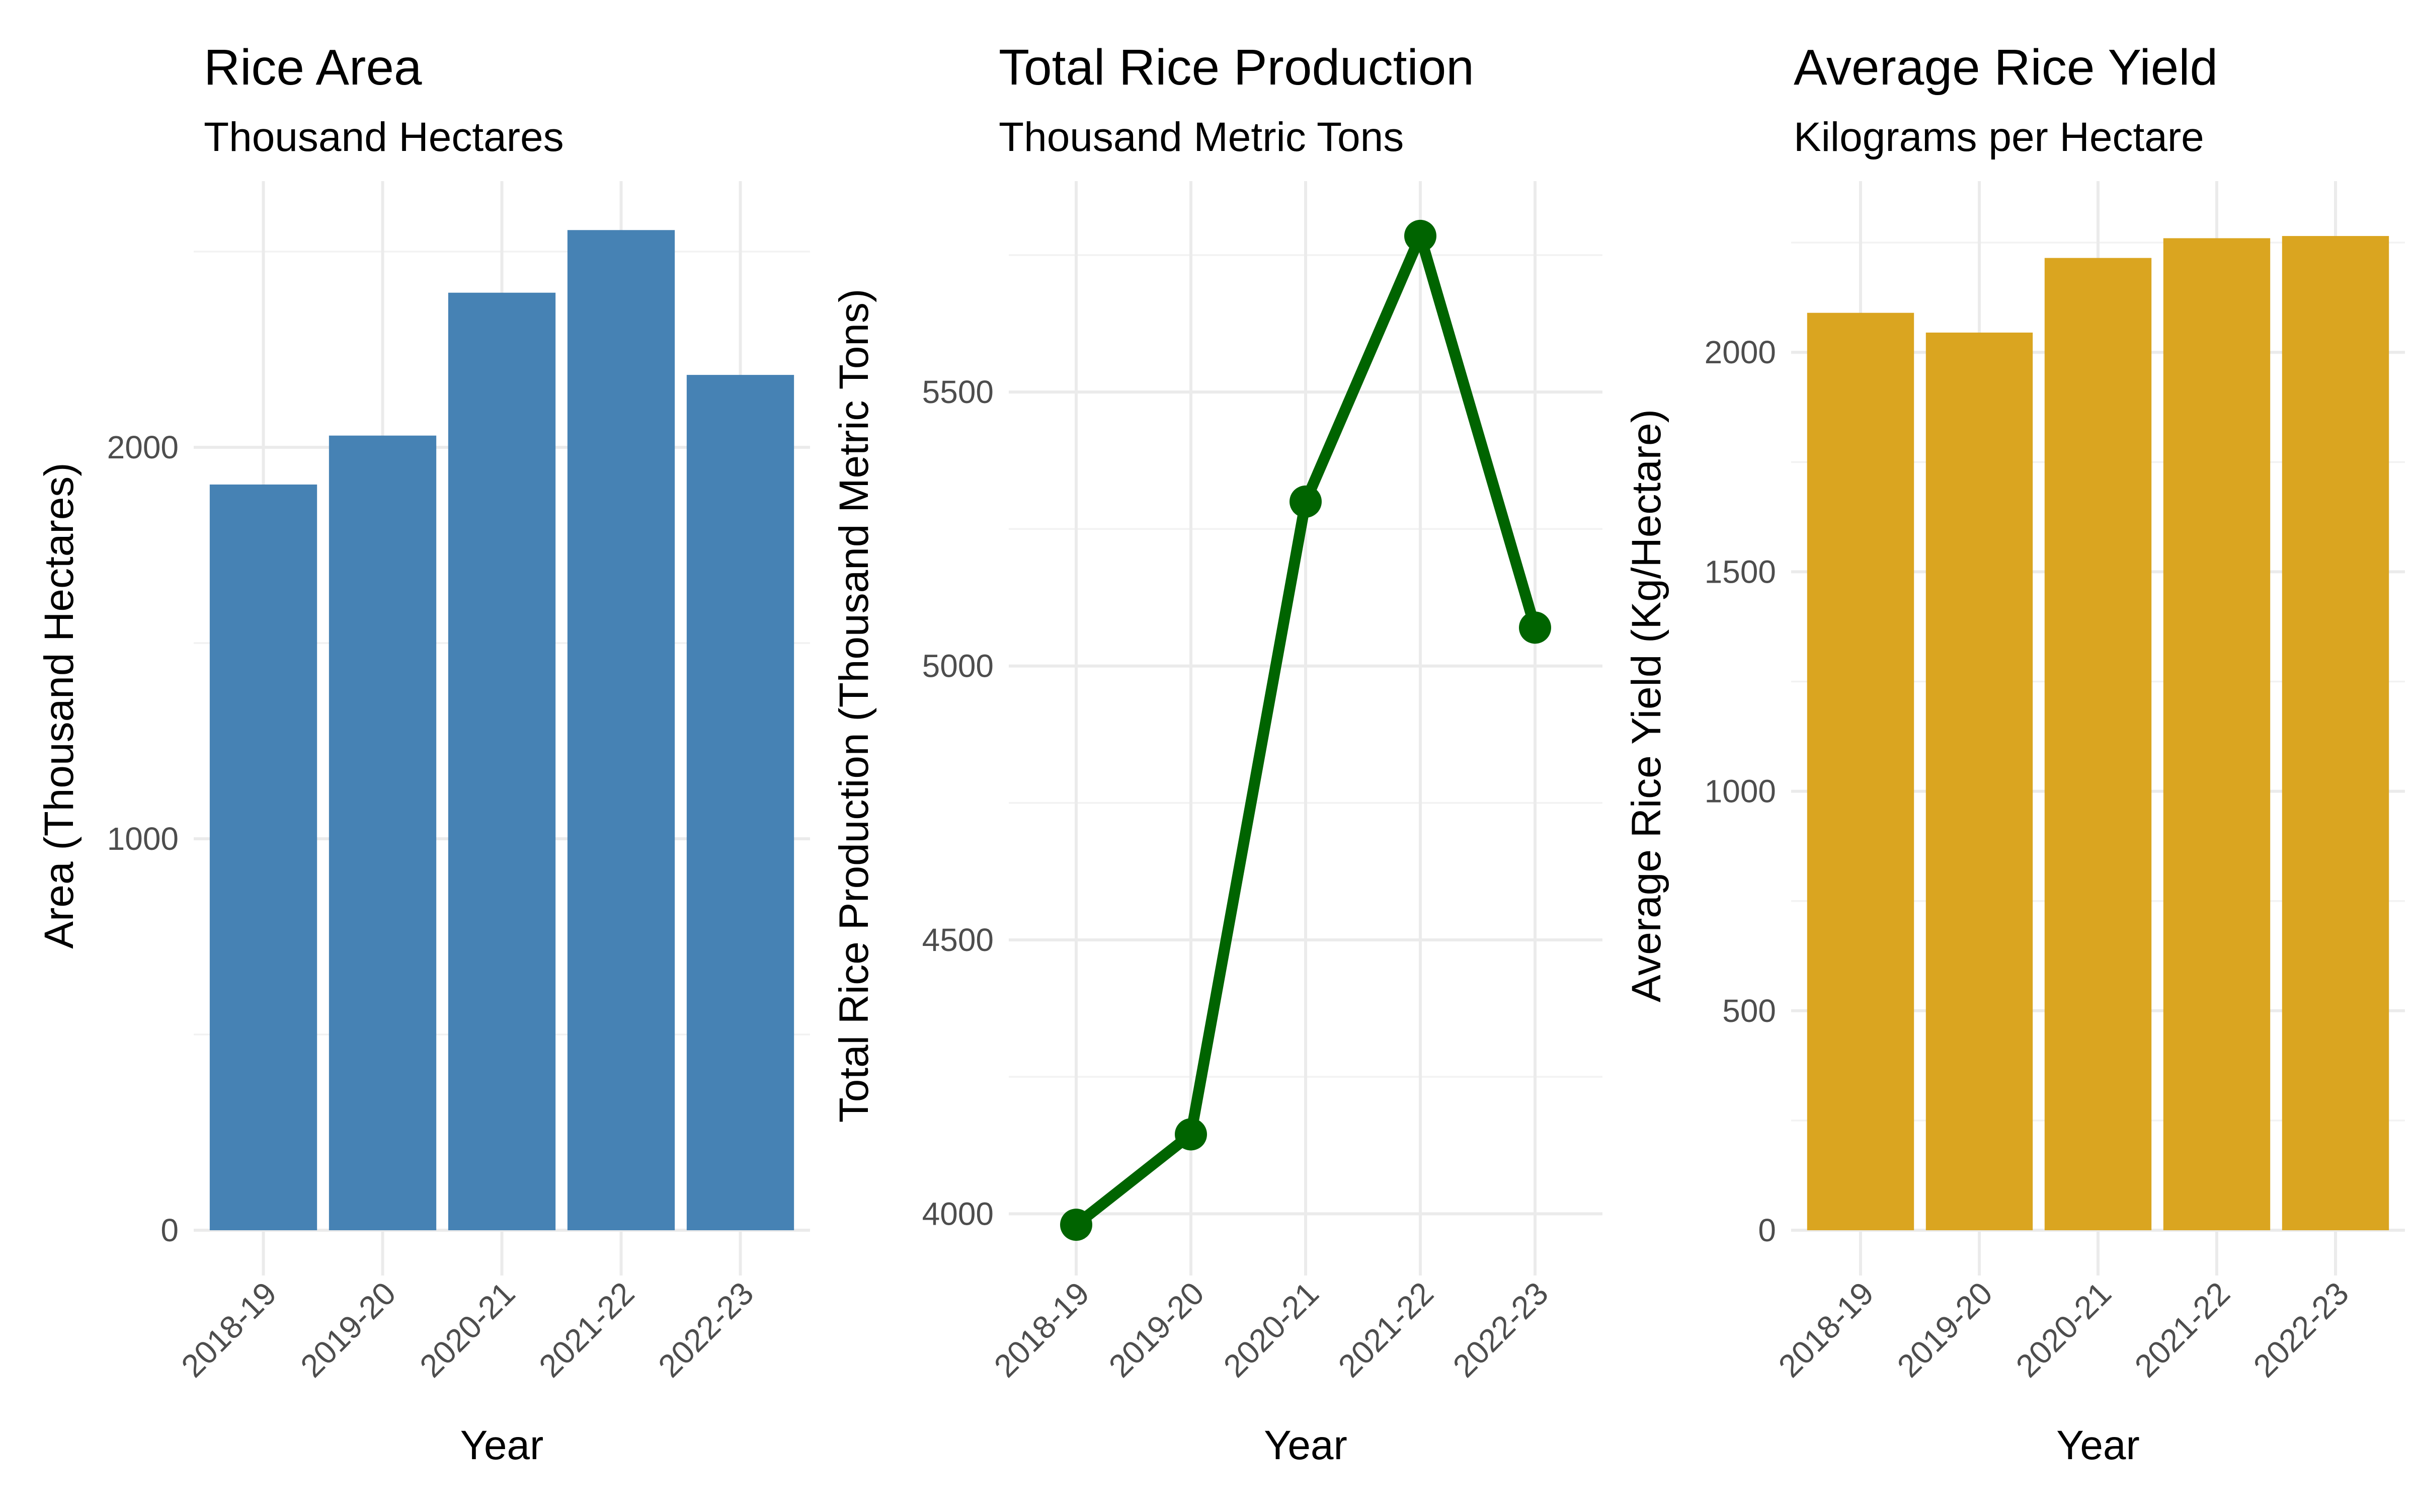  Describe the element at coordinates (1647, 705) in the screenshot. I see `y-axis-title: Average Rice Yield (Kg/Hectare)` at that location.